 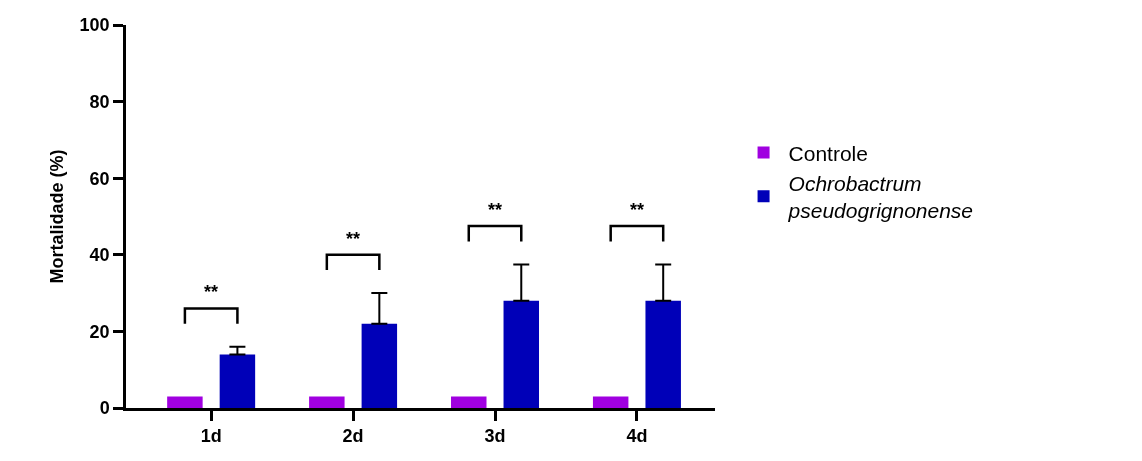 What do you see at coordinates (94, 25) in the screenshot?
I see `y-tick-label: 100` at bounding box center [94, 25].